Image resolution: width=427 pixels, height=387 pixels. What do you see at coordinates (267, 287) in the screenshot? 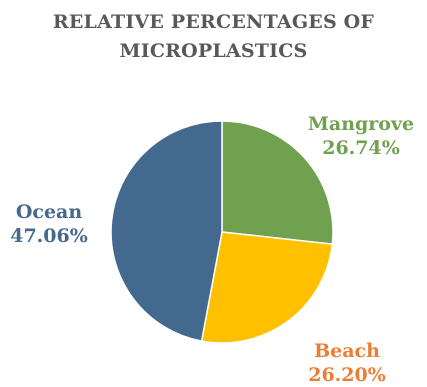
I see `pie-slice-beach` at bounding box center [267, 287].